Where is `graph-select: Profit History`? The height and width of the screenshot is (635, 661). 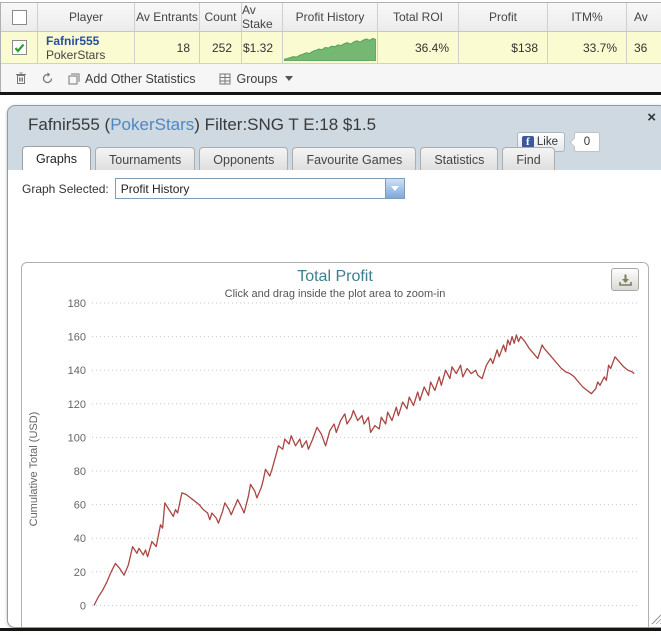
graph-select: Profit History is located at coordinates (259, 188).